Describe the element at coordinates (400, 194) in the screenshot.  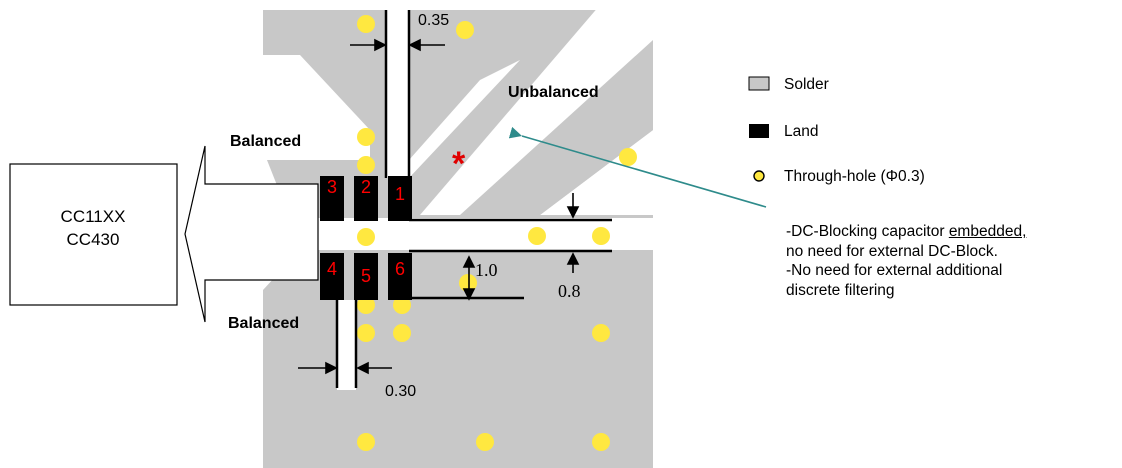
I see `pad-number-1: 1` at that location.